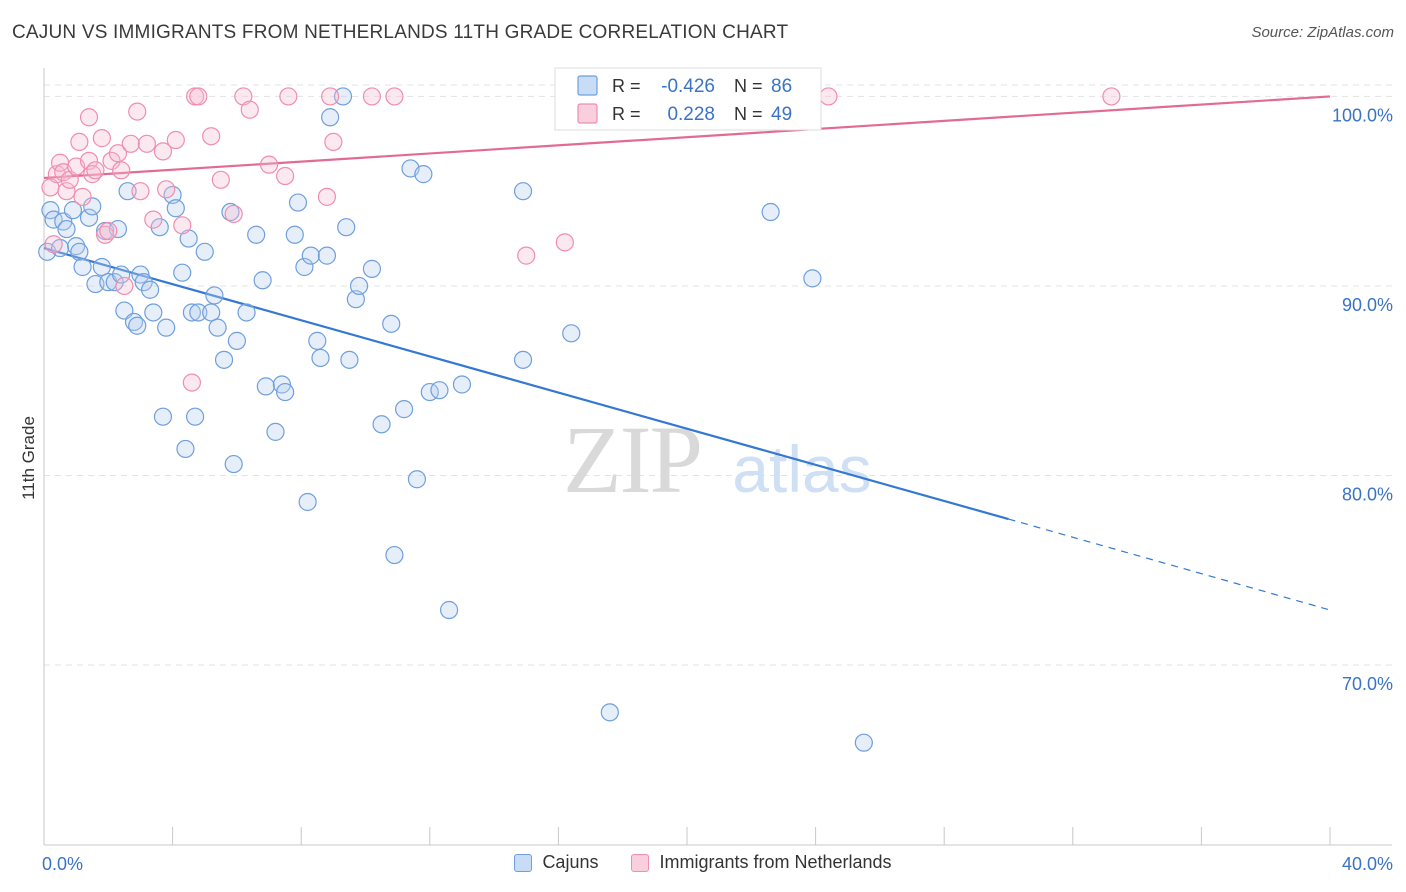 The image size is (1406, 892). Describe the element at coordinates (781, 114) in the screenshot. I see `netherlands-n-value: 49` at that location.